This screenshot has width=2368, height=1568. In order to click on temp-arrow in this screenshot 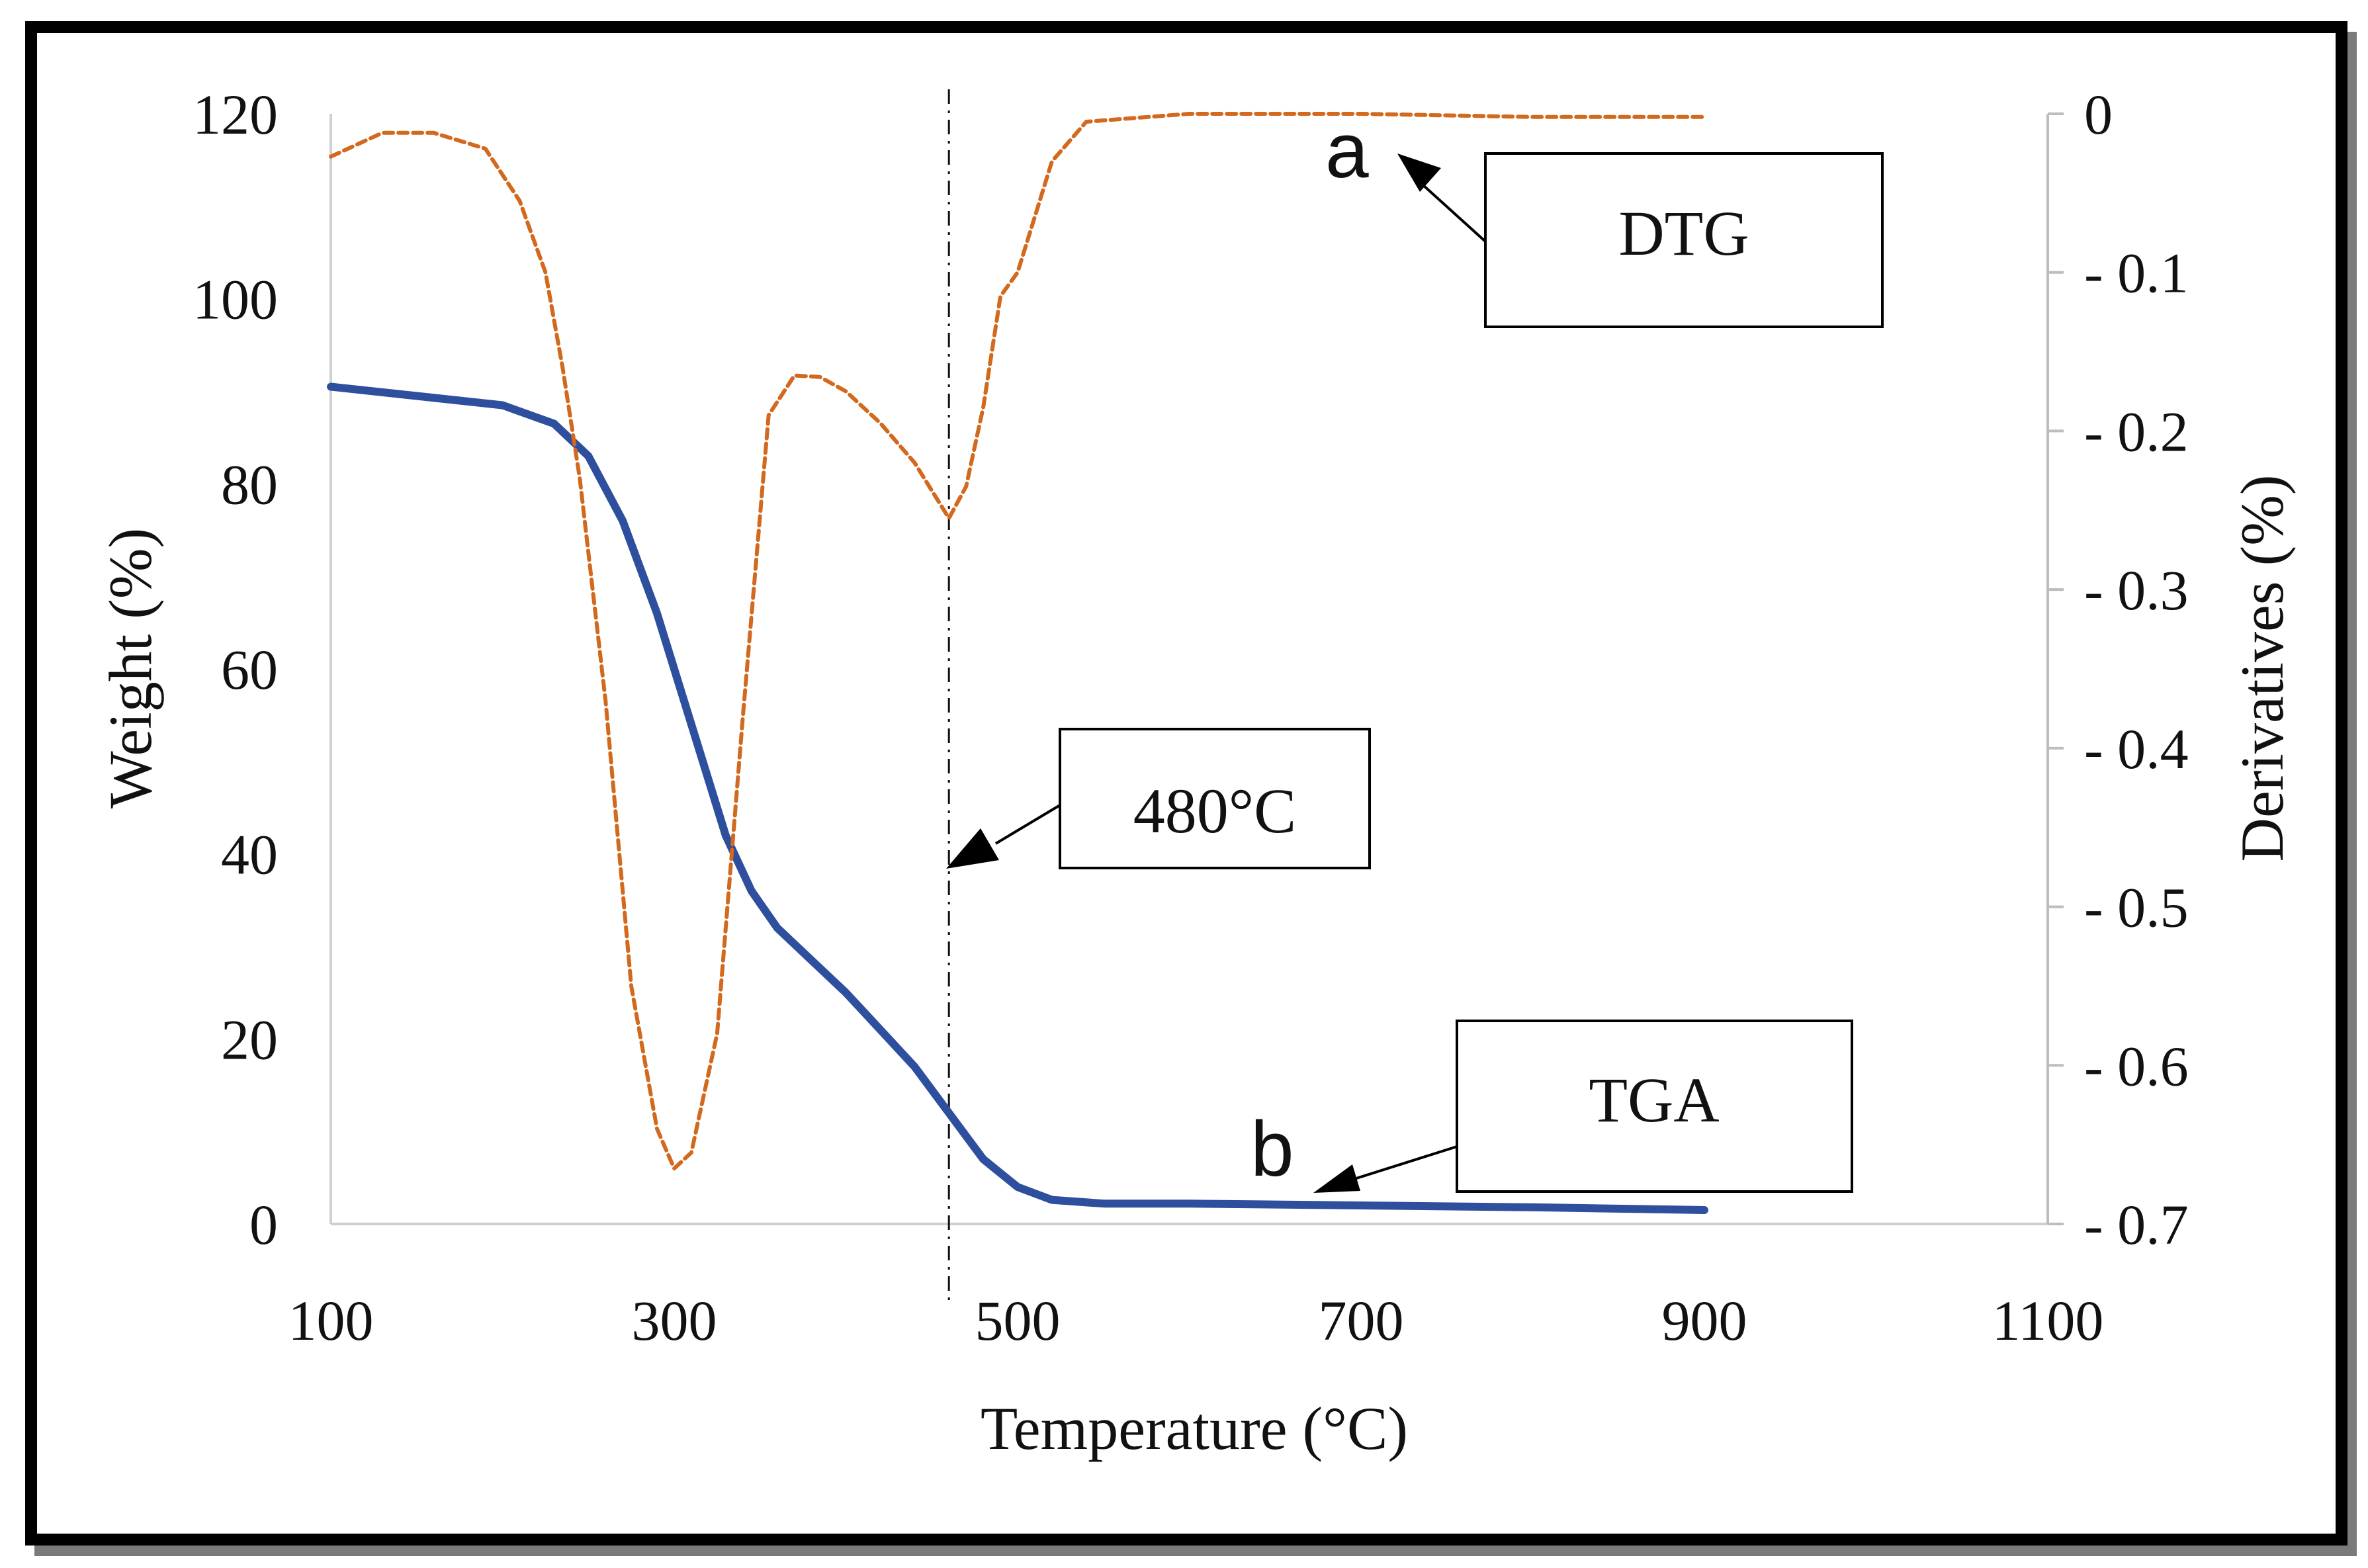, I will do `click(1027, 824)`.